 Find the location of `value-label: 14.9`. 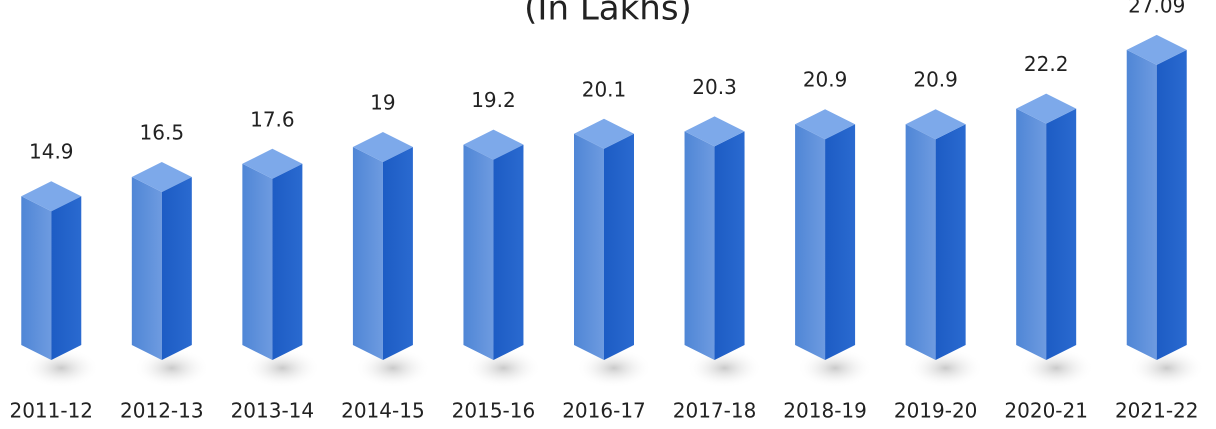

value-label: 14.9 is located at coordinates (51, 152).